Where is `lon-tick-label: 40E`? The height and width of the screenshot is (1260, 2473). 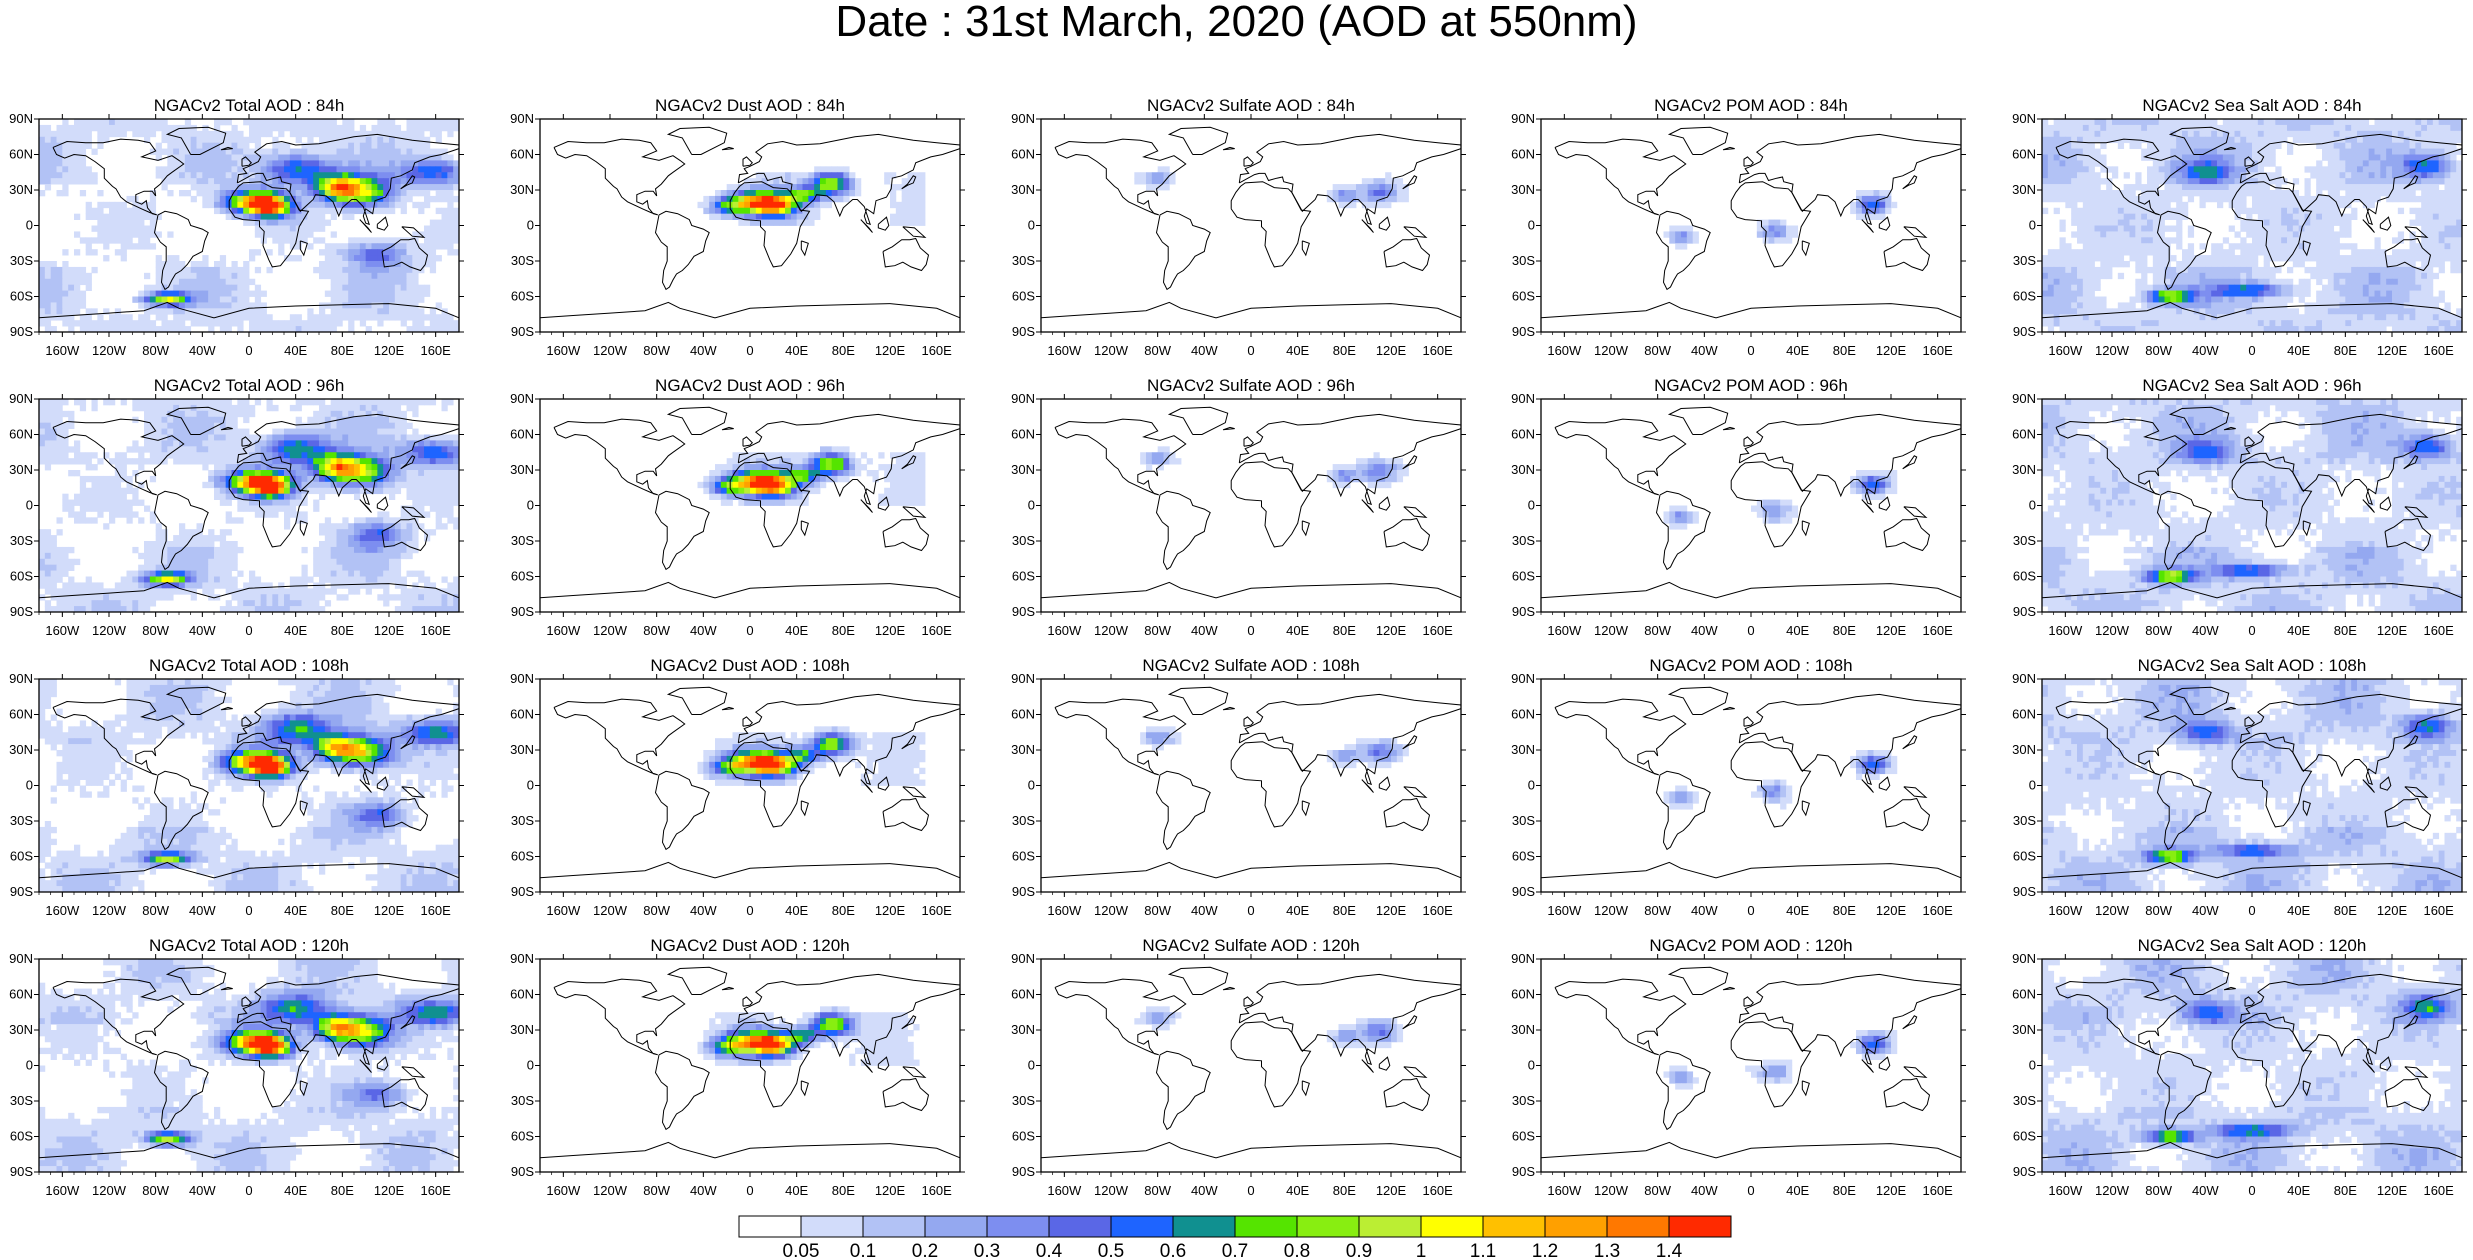
lon-tick-label: 40E is located at coordinates (796, 350).